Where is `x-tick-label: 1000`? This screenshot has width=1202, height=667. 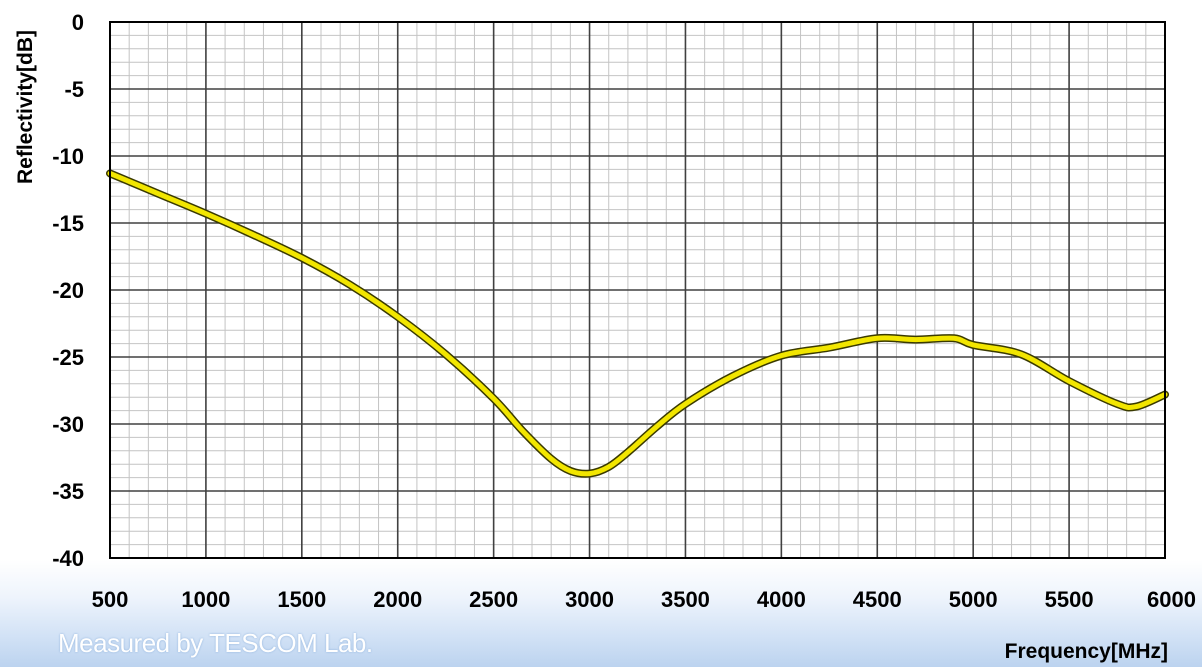 x-tick-label: 1000 is located at coordinates (205, 599).